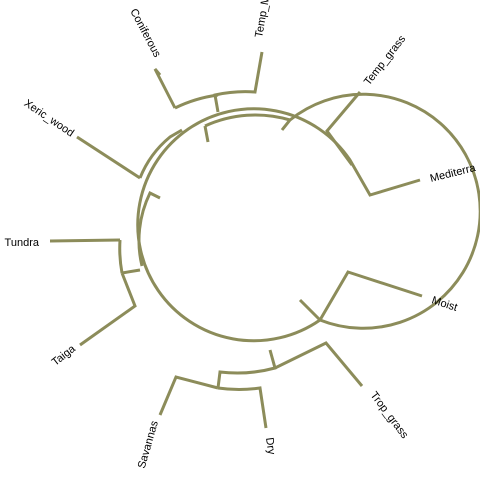  I want to click on tip-label-savannas: Savannas, so click(148, 444).